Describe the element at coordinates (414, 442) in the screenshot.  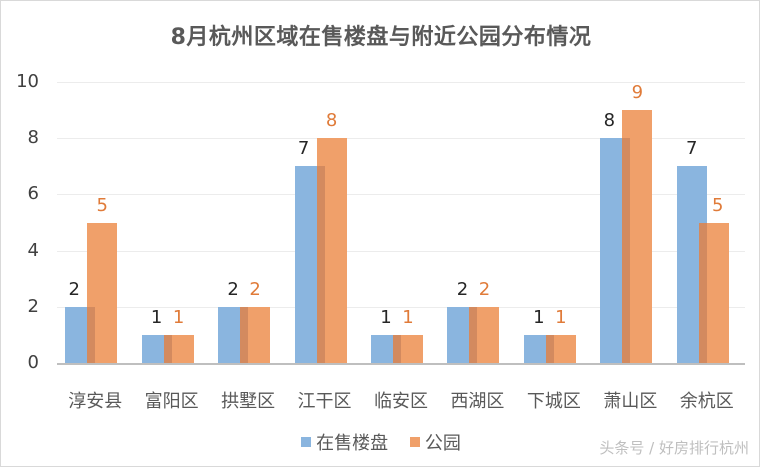
I see `legend-swatch-orange-icon` at that location.